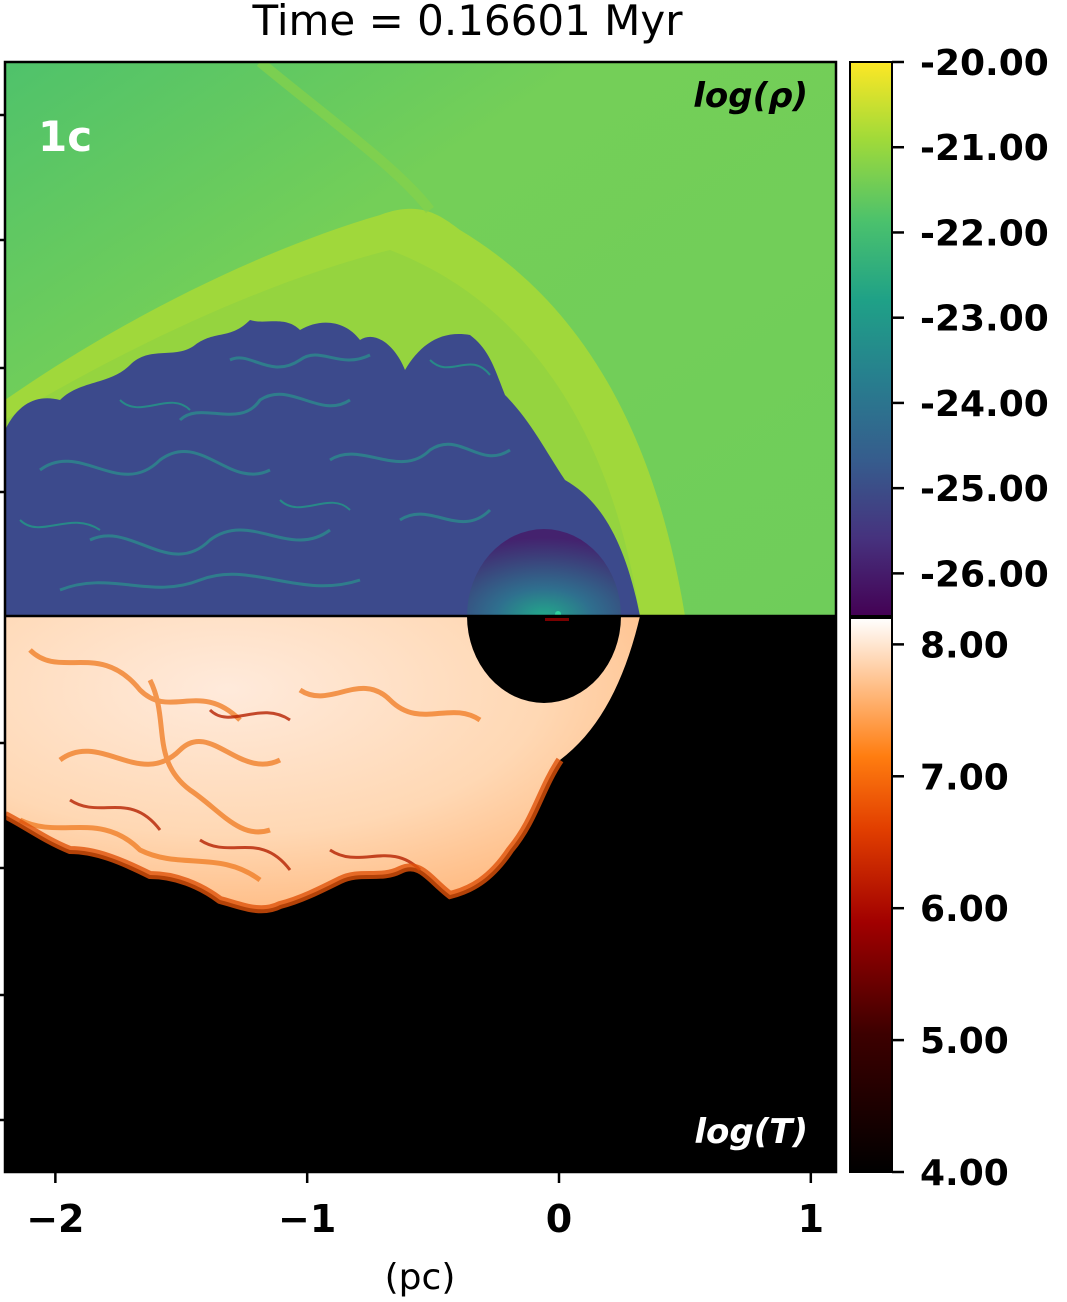  What do you see at coordinates (420, 1277) in the screenshot?
I see `x-axis-label: (pc)` at bounding box center [420, 1277].